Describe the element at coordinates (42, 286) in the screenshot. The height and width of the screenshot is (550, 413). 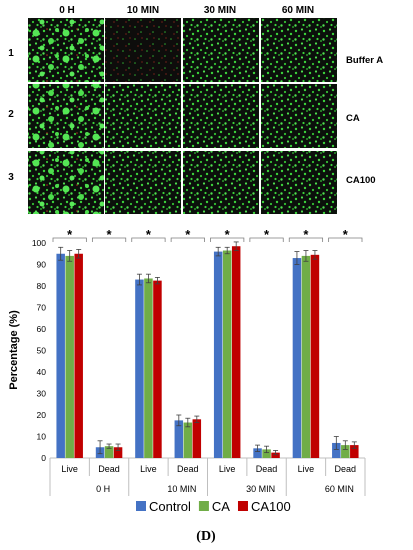
I see `y-tick-label-8: 80` at that location.